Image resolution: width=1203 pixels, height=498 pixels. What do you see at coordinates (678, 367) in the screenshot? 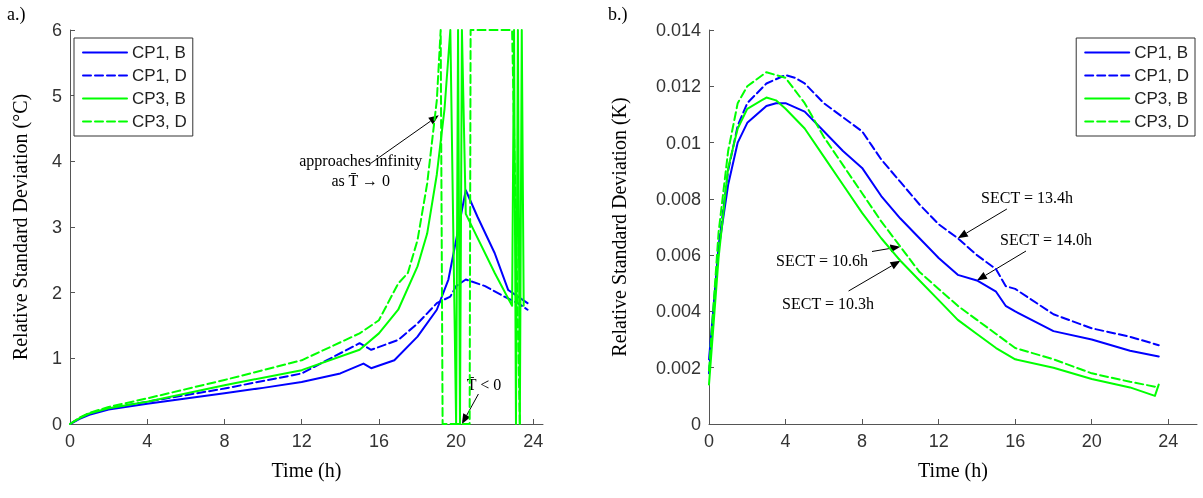
I see `y-tick-label: 0.002` at bounding box center [678, 367].